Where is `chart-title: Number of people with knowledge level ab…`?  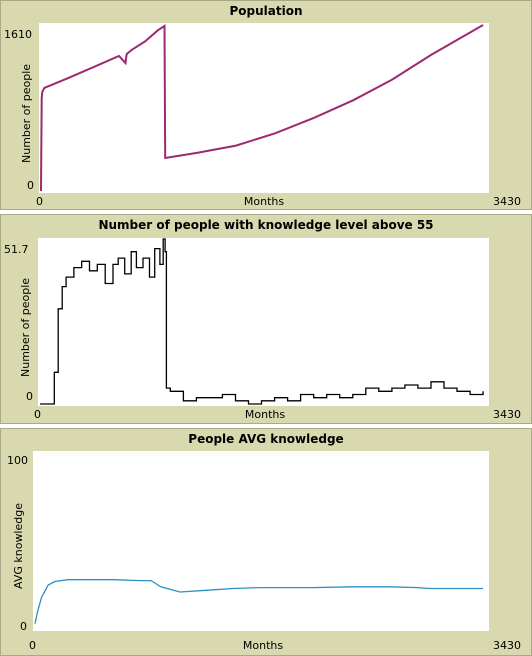 chart-title: Number of people with knowledge level ab… is located at coordinates (266, 225).